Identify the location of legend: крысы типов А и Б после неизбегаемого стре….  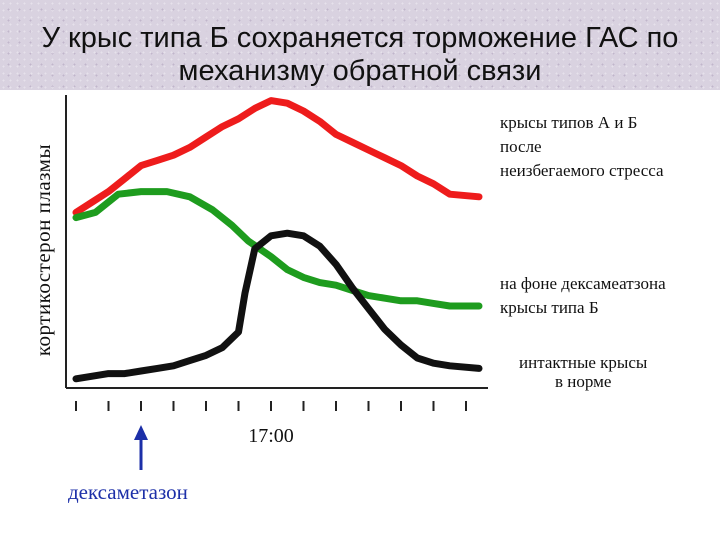
(583, 252).